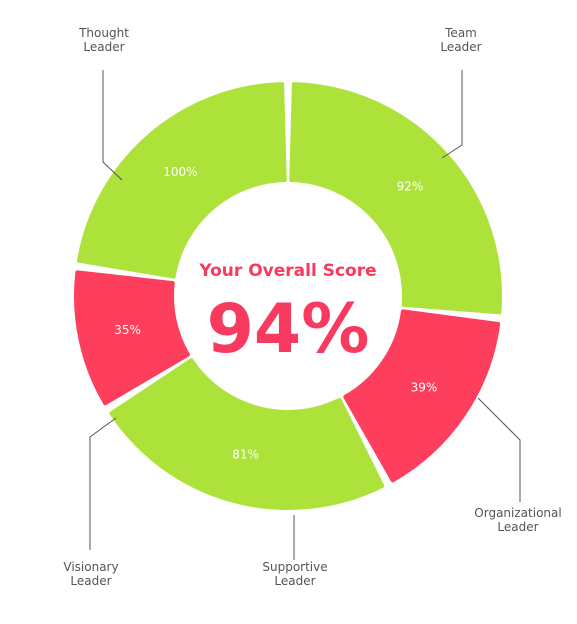 This screenshot has height=624, width=577. What do you see at coordinates (499, 449) in the screenshot?
I see `leader-line-organizational-leader` at bounding box center [499, 449].